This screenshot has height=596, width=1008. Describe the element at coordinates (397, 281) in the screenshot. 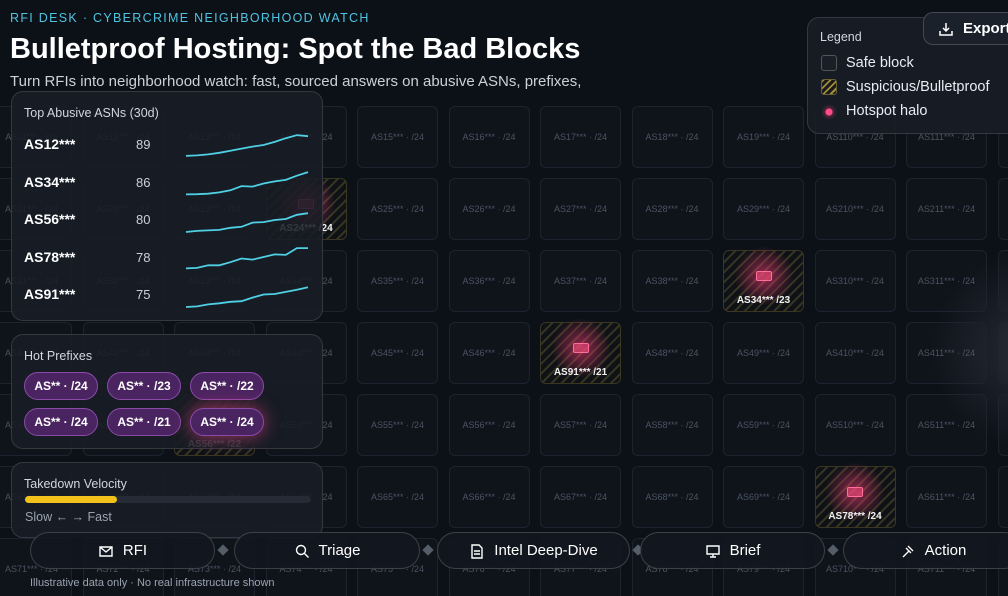

I see `tile: AS35*** · /24` at that location.